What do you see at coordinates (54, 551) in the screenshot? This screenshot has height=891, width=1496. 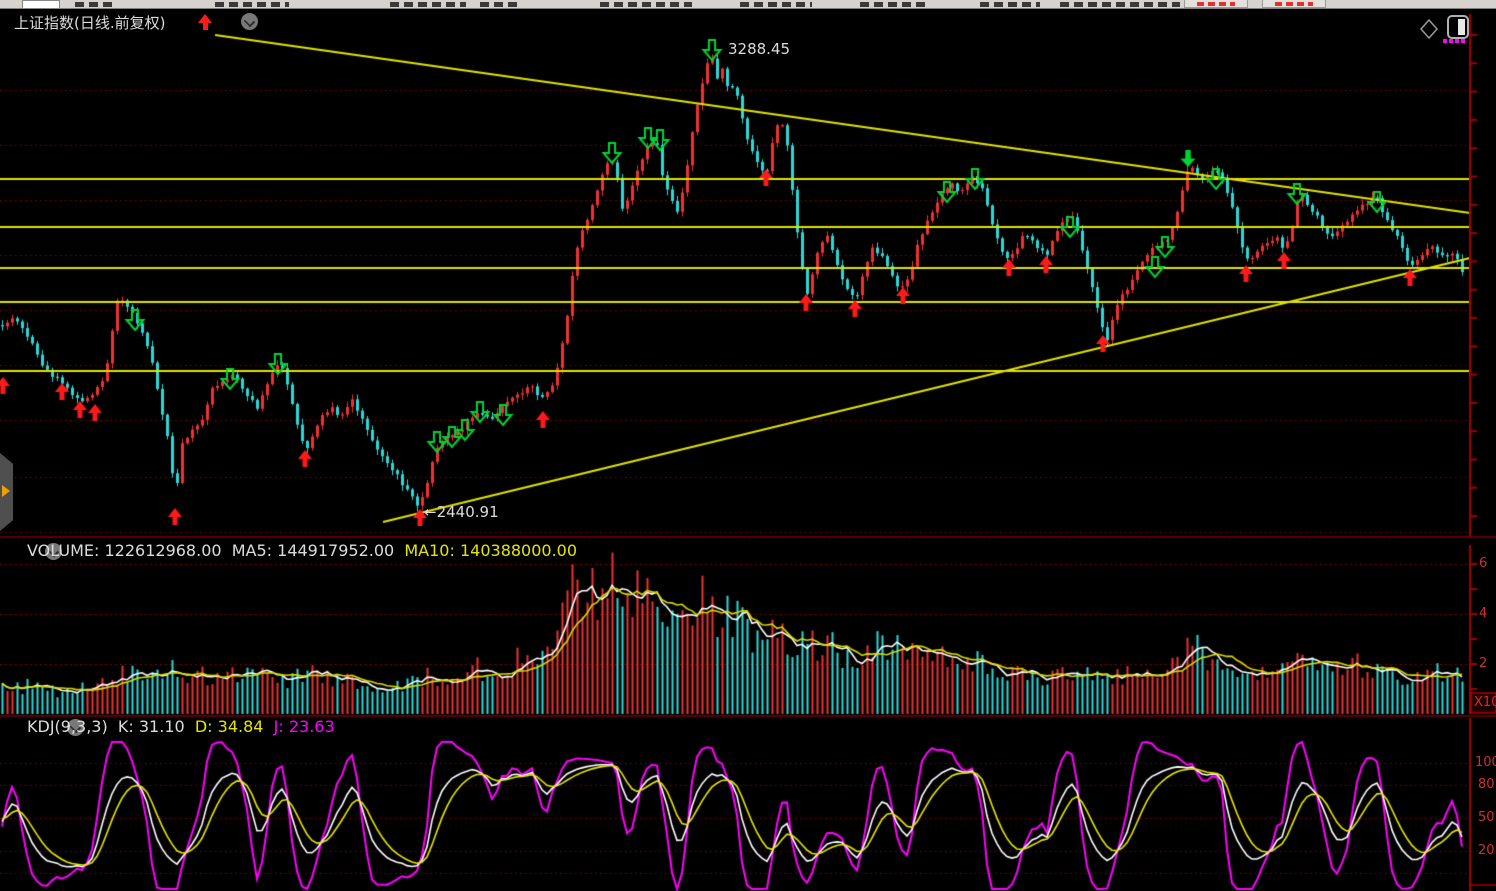 I see `collapse-volume-icon` at bounding box center [54, 551].